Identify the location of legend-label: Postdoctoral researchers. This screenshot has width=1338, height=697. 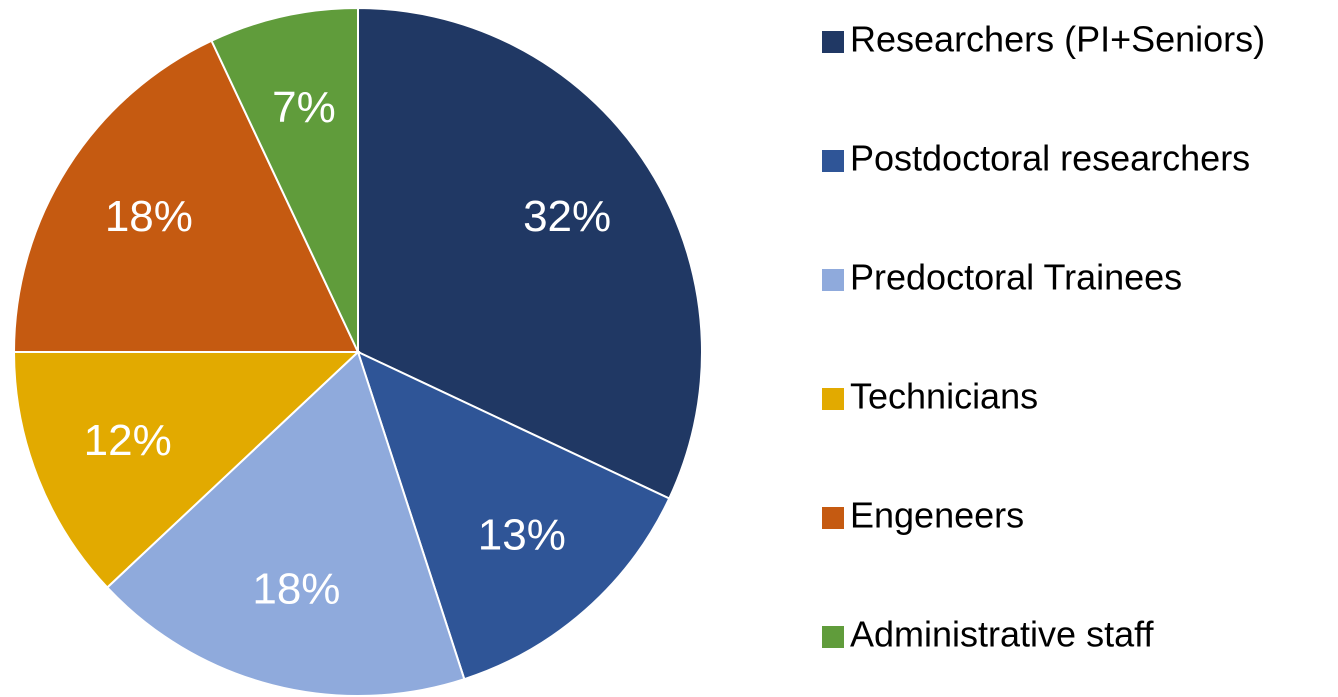
(1050, 158).